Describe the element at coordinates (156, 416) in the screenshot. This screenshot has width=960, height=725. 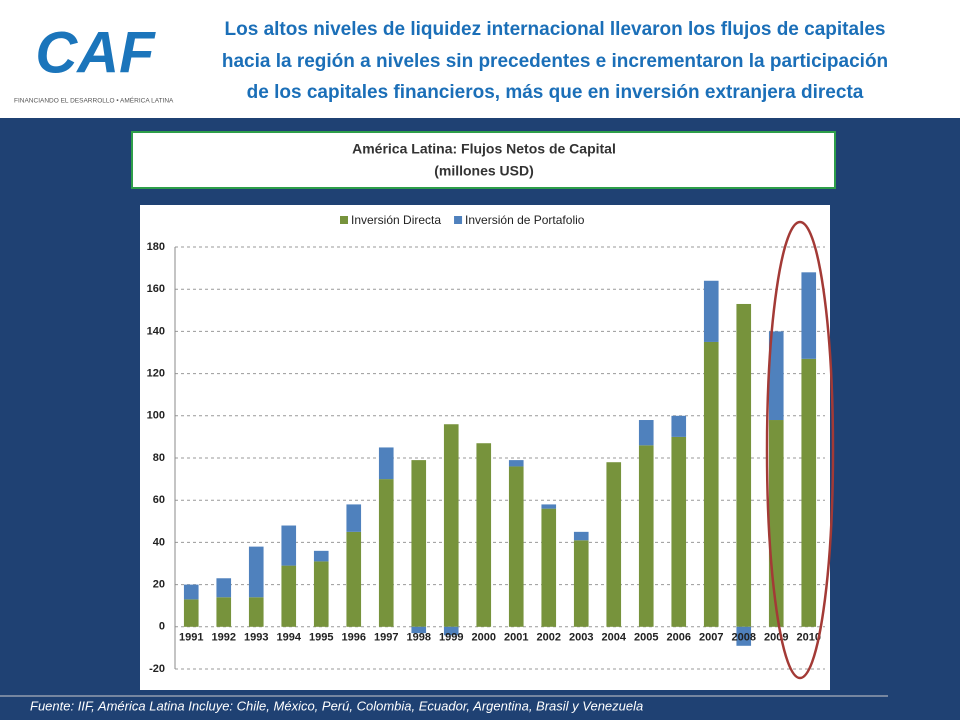
I see `y-tick-label: 100` at that location.